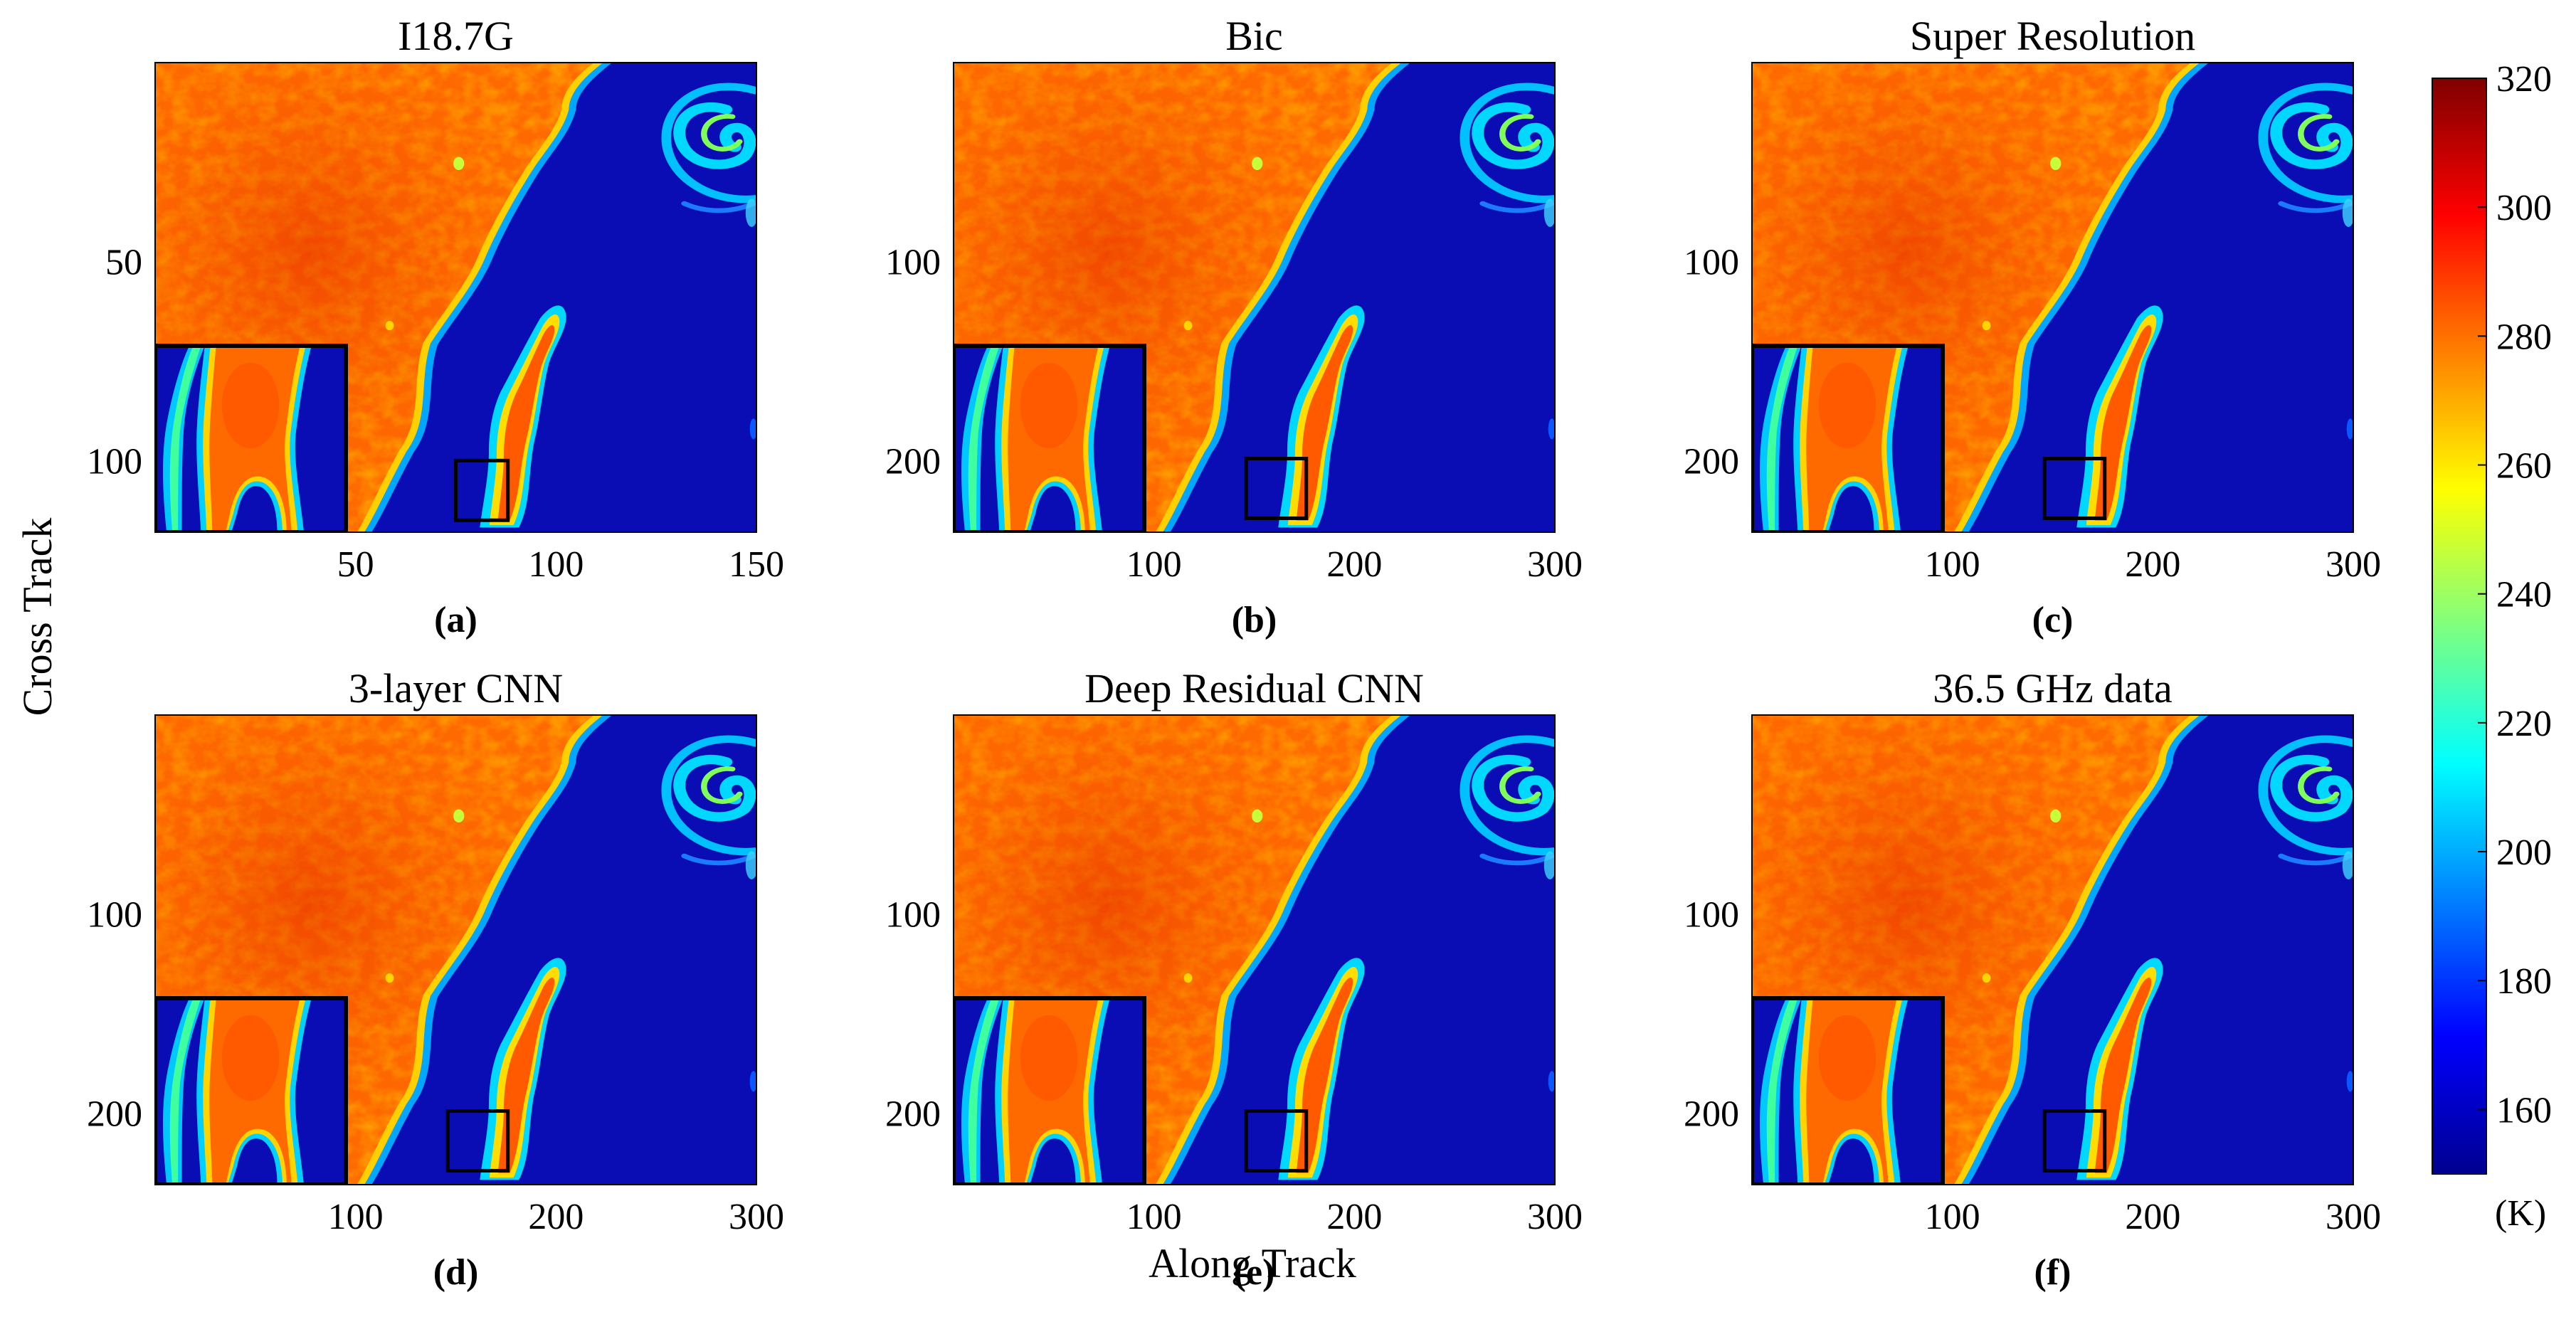 The width and height of the screenshot is (2576, 1344). Describe the element at coordinates (2524, 852) in the screenshot. I see `colorbar-tick-label: 200` at that location.